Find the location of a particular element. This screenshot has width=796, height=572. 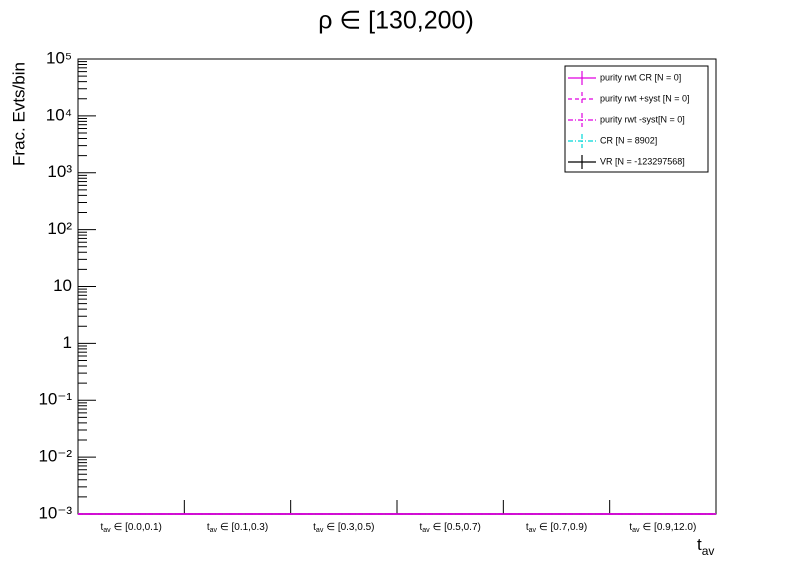

legend-label: purity rwt +syst [N = 0] is located at coordinates (645, 98).